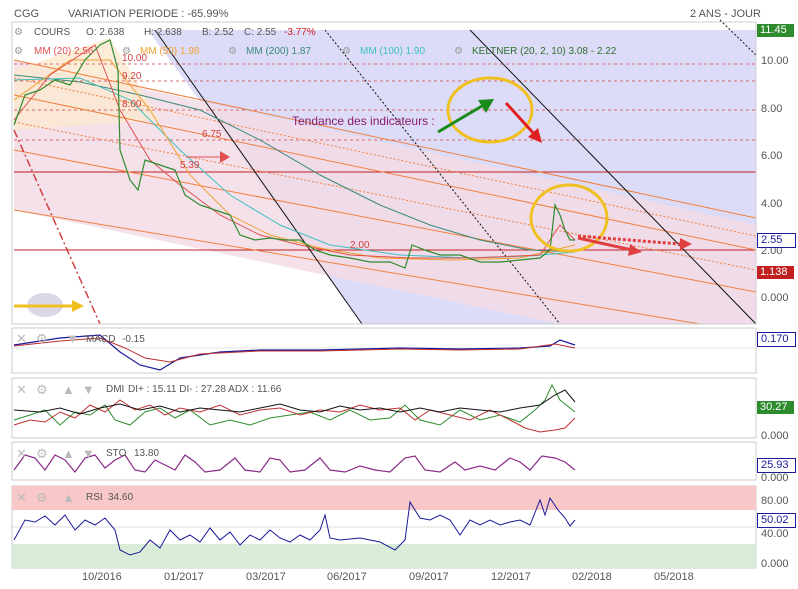 The image size is (798, 589). What do you see at coordinates (133, 339) in the screenshot?
I see `macd-value: -0.15` at bounding box center [133, 339].